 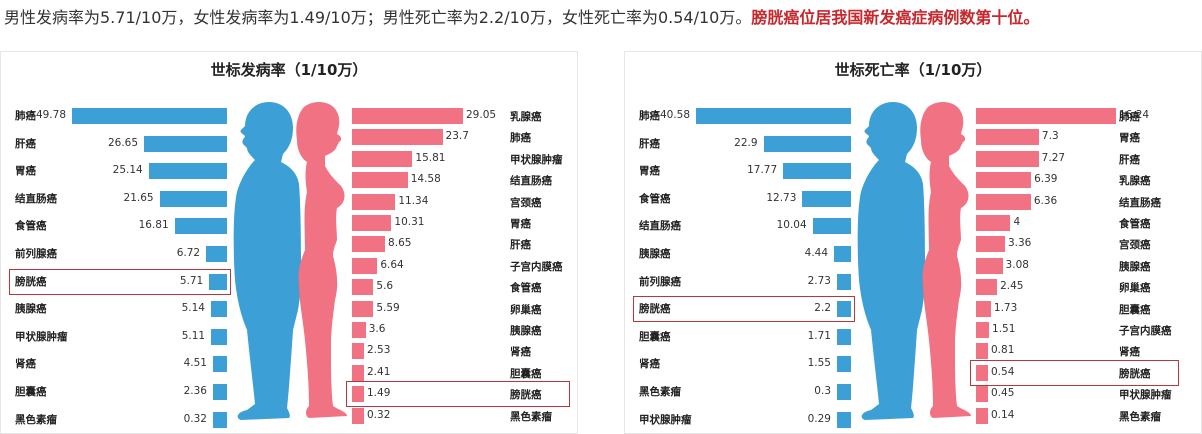 What do you see at coordinates (377, 329) in the screenshot?
I see `female-value-label: 3.6` at bounding box center [377, 329].